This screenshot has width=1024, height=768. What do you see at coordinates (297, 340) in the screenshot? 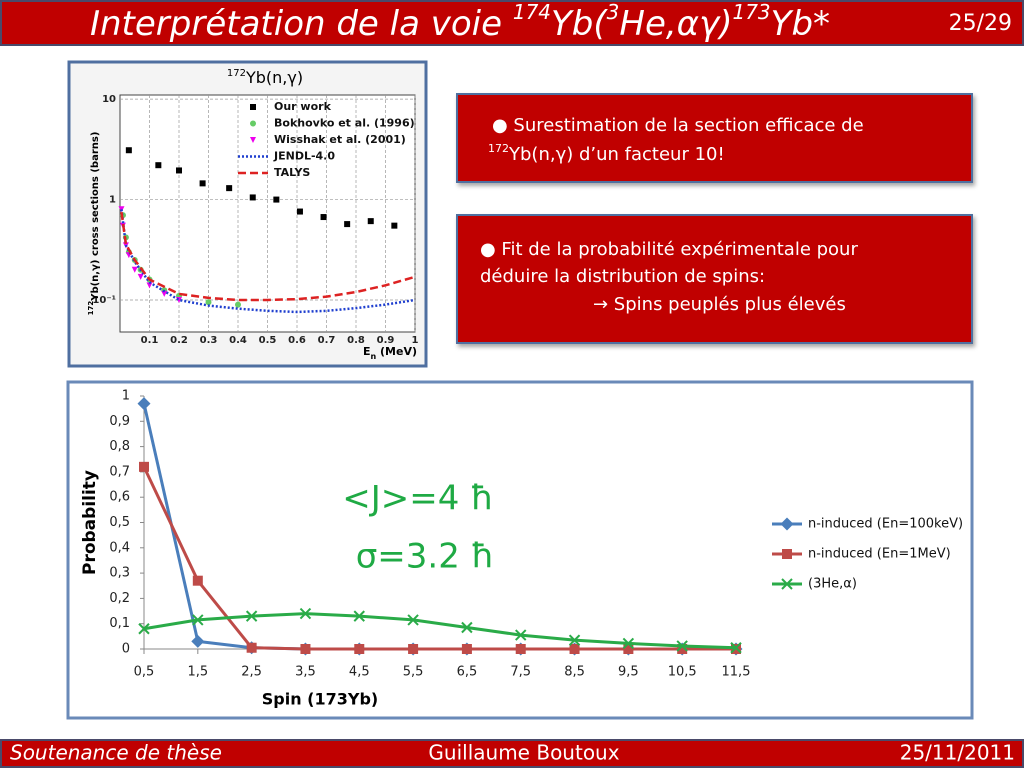
I see `x-tick-label: 0.6` at bounding box center [297, 340].